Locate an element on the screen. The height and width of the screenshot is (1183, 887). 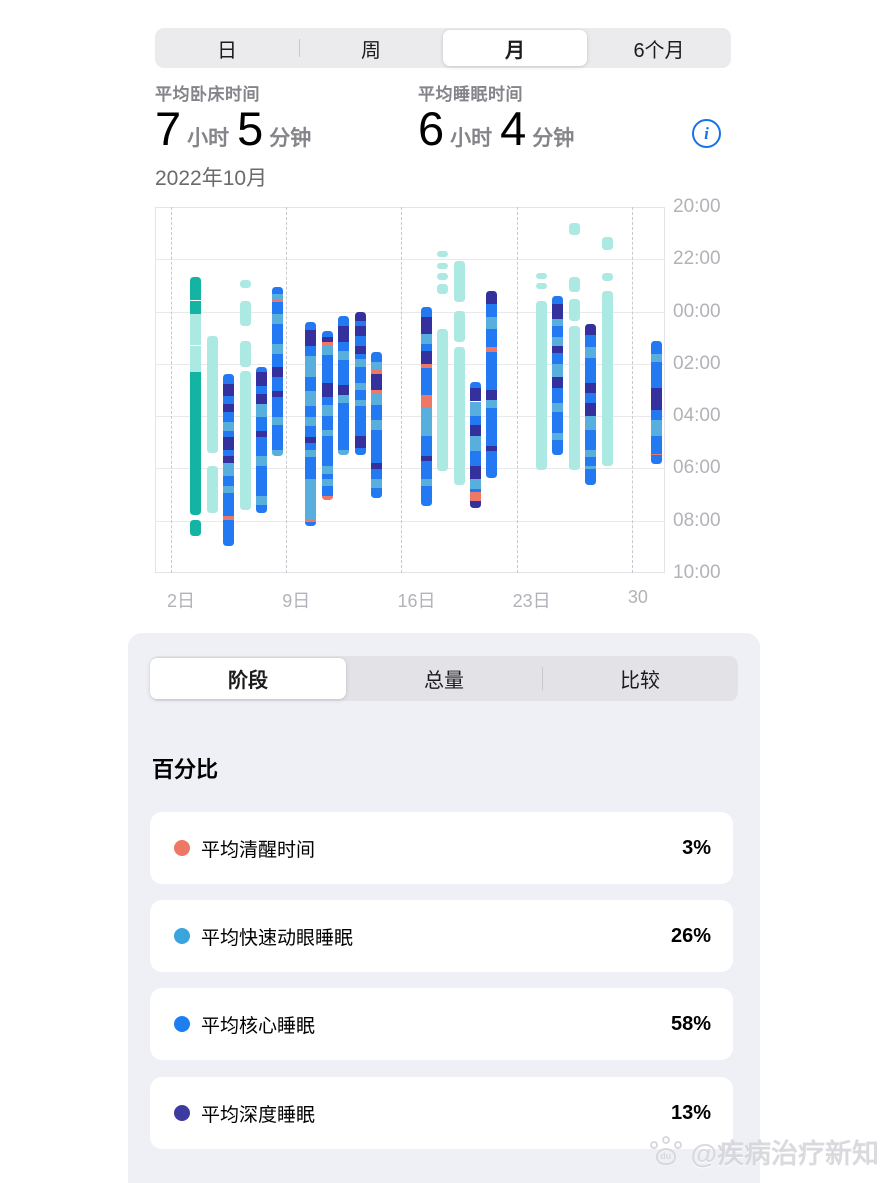
tab-comparisons: 比较 is located at coordinates (640, 681).